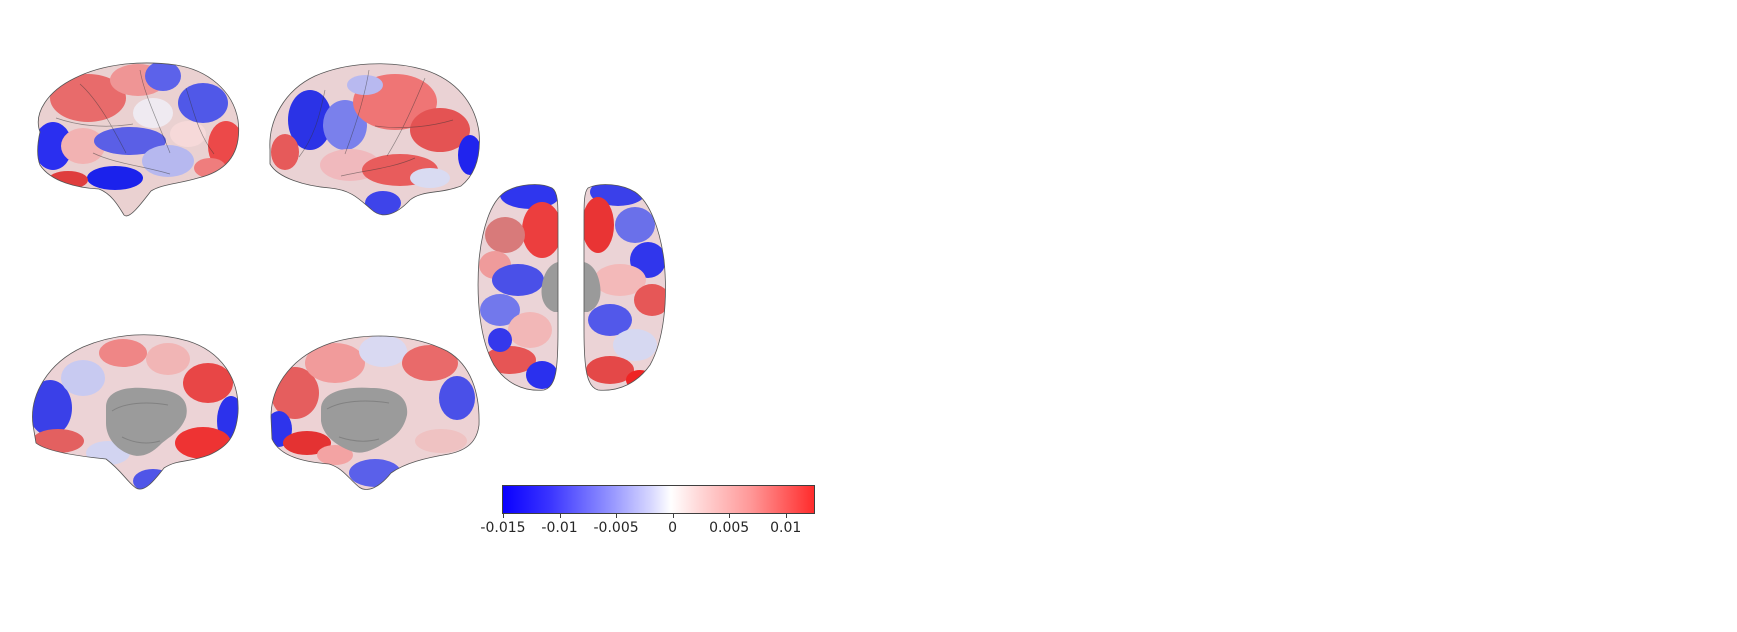 The image size is (1737, 632). What do you see at coordinates (786, 528) in the screenshot?
I see `colorbar-tick-label: 0.01` at bounding box center [786, 528].